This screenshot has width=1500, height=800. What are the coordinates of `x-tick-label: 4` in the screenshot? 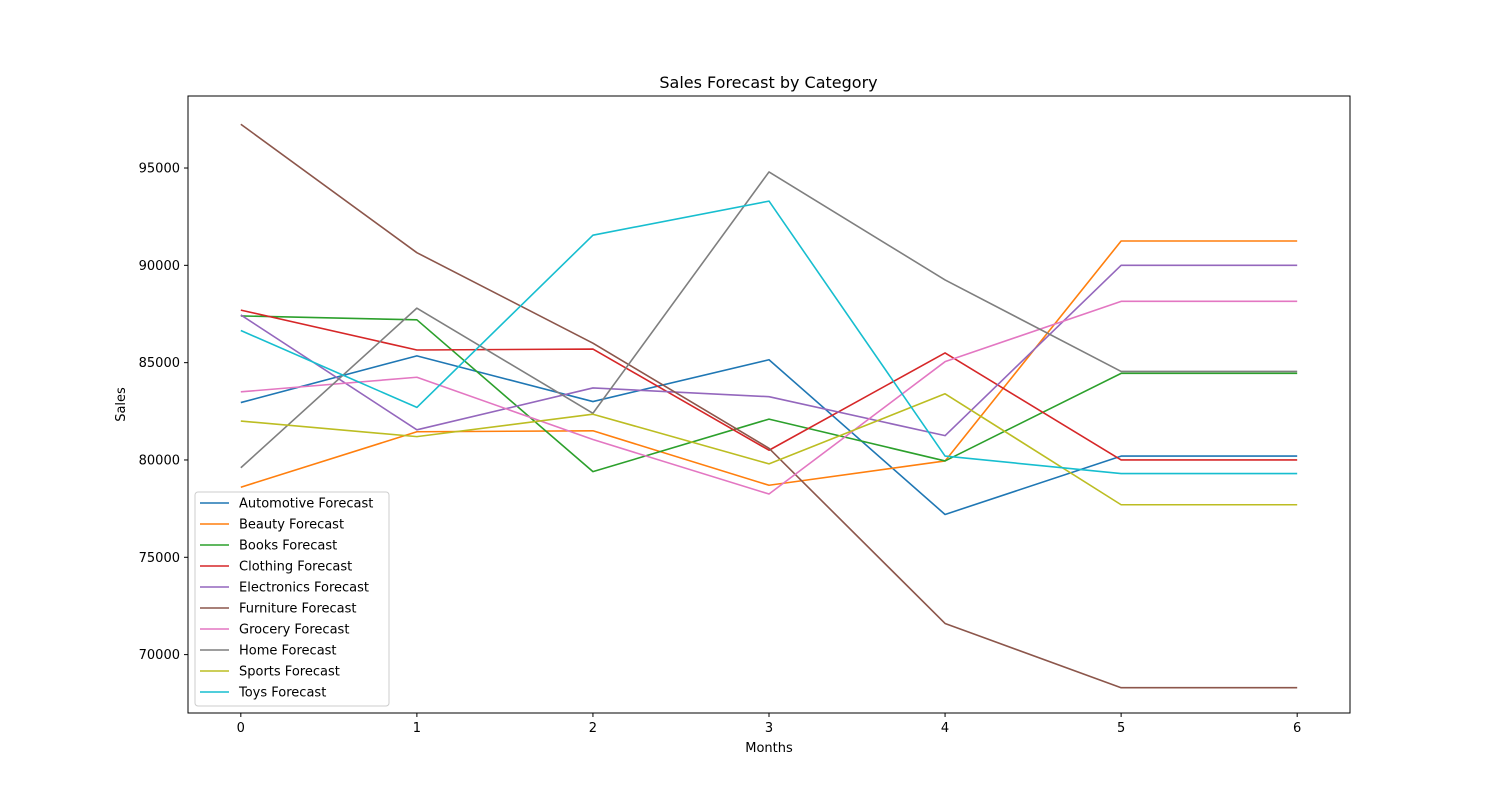 It's located at (945, 728).